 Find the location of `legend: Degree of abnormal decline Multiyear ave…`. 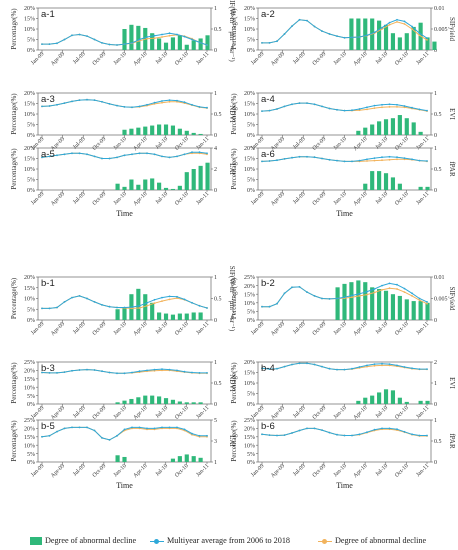

legend: Degree of abnormal decline Multiyear ave… is located at coordinates (229, 542).